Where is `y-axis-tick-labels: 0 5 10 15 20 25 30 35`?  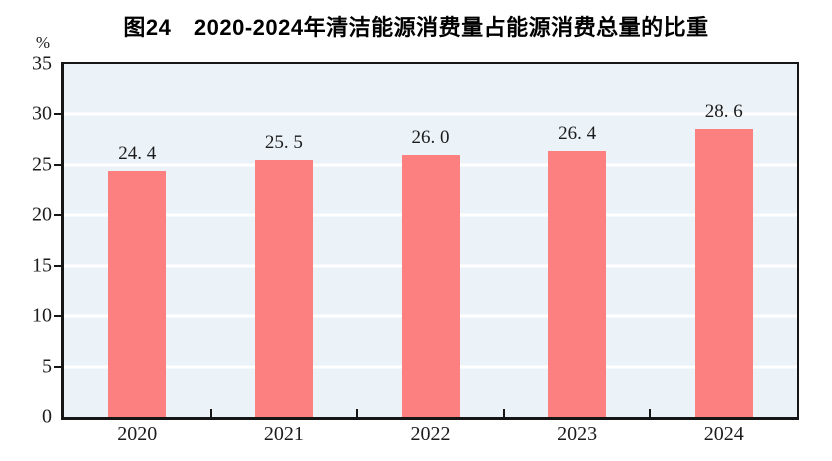 y-axis-tick-labels: 0 5 10 15 20 25 30 35 is located at coordinates (26, 240).